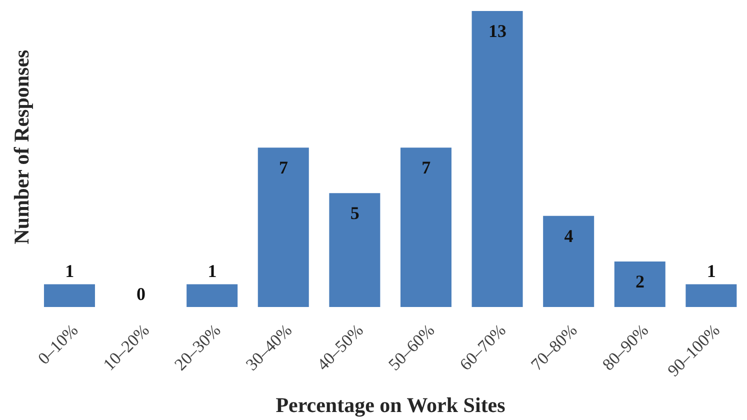  Describe the element at coordinates (497, 31) in the screenshot. I see `data-label: 13` at that location.